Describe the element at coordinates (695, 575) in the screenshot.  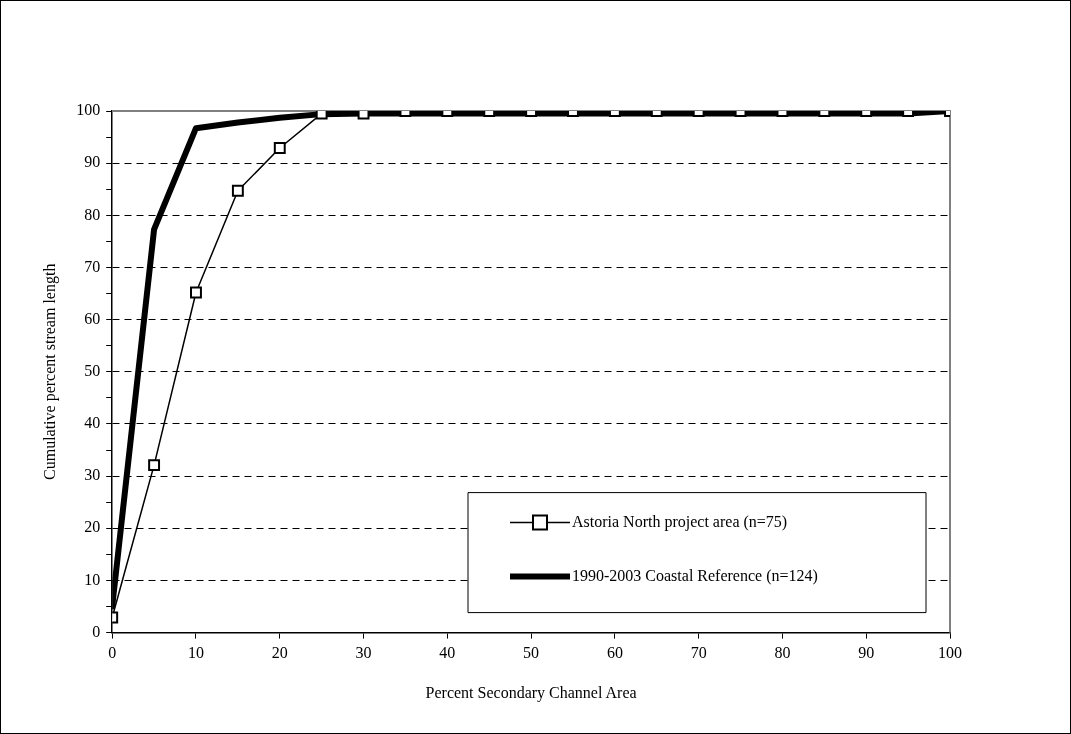
I see `legend-label: 1990-2003 Coastal Reference (n=124)` at that location.